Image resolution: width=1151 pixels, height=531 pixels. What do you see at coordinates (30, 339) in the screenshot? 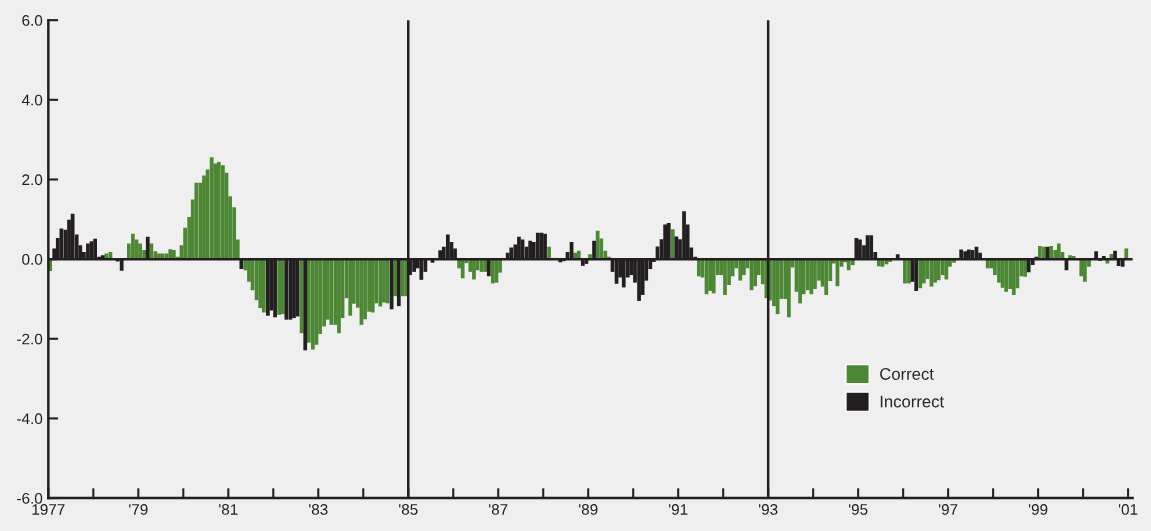
I see `y-tick-label: -2.0` at bounding box center [30, 339].